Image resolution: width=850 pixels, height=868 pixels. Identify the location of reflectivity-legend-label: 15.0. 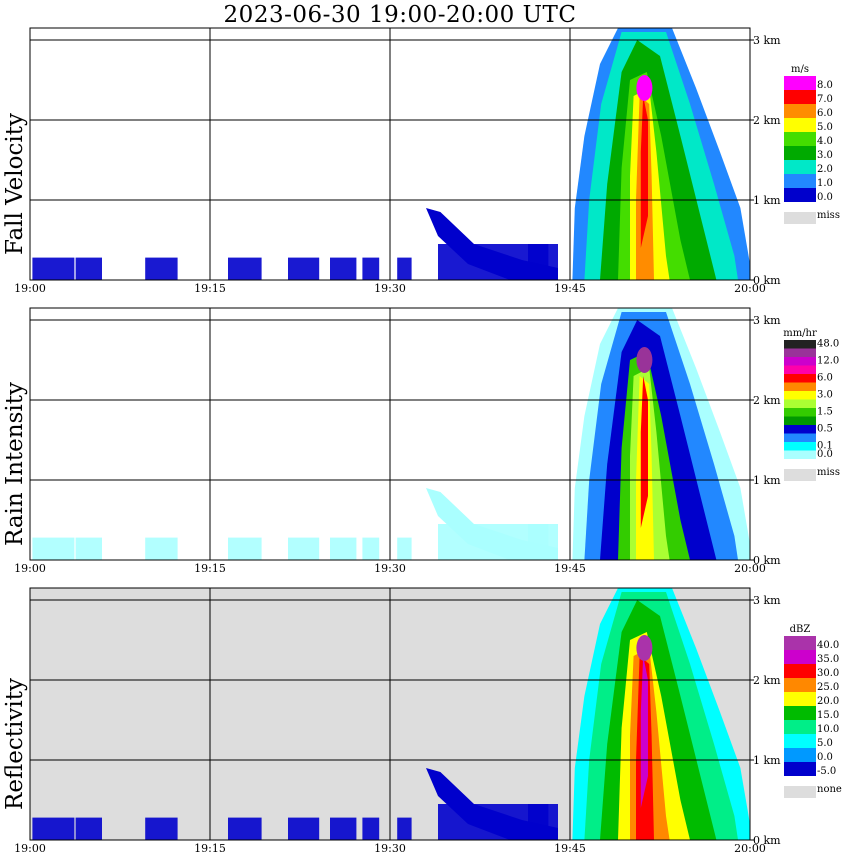
(828, 715).